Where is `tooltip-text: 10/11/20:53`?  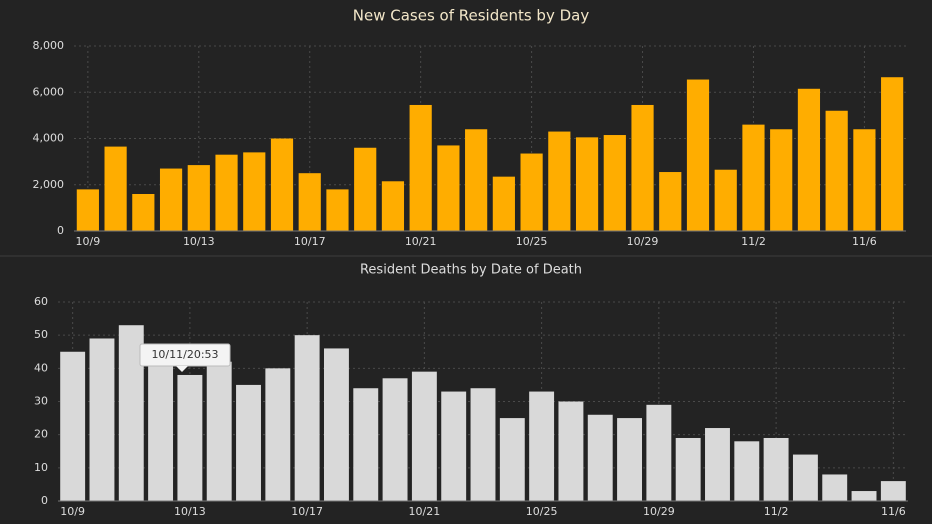 tooltip-text: 10/11/20:53 is located at coordinates (184, 354).